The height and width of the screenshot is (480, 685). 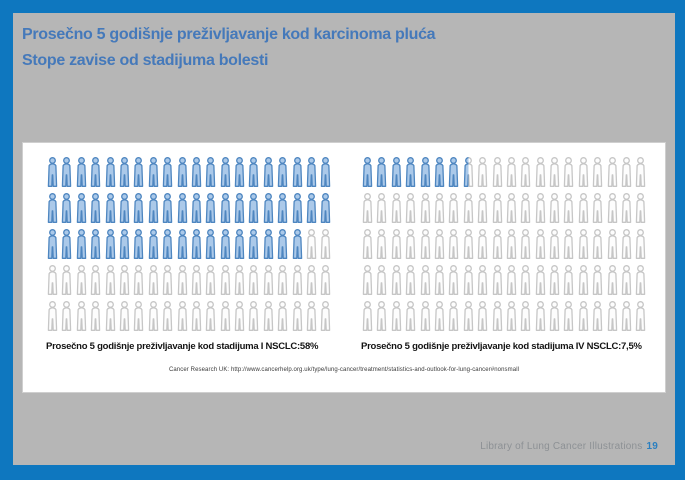 What do you see at coordinates (569, 446) in the screenshot?
I see `footer: Library of Lung Cancer Illustrations 19` at bounding box center [569, 446].